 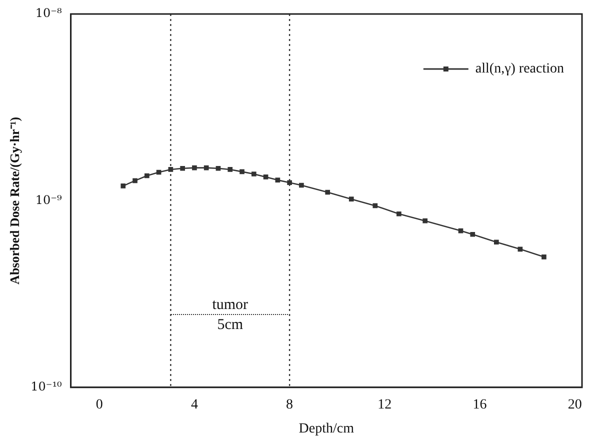 I want to click on y-tick-label: 10⁻¹⁰, so click(x=46, y=387).